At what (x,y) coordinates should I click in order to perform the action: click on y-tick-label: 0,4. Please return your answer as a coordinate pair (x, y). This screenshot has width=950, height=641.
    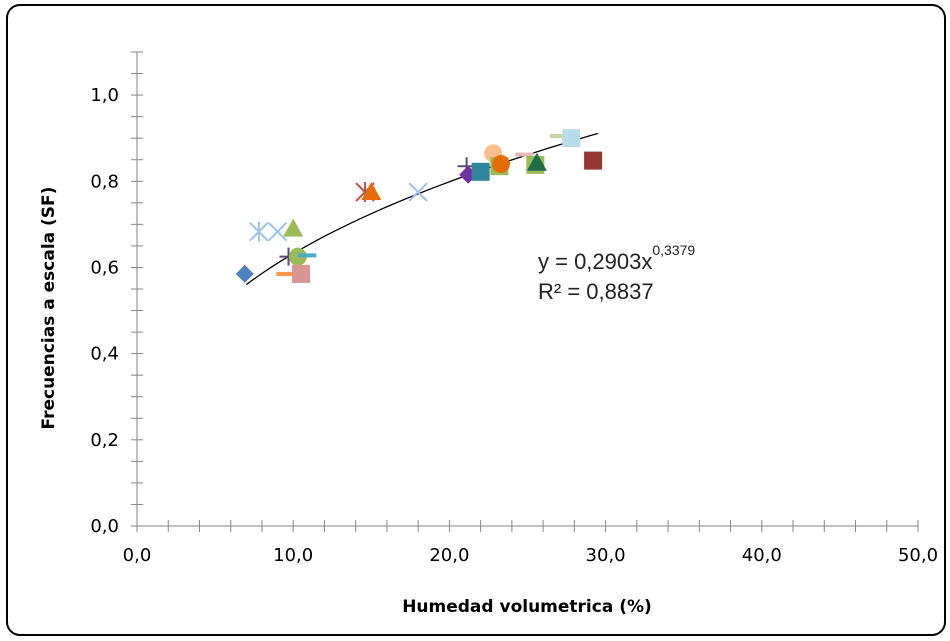
    Looking at the image, I should click on (104, 354).